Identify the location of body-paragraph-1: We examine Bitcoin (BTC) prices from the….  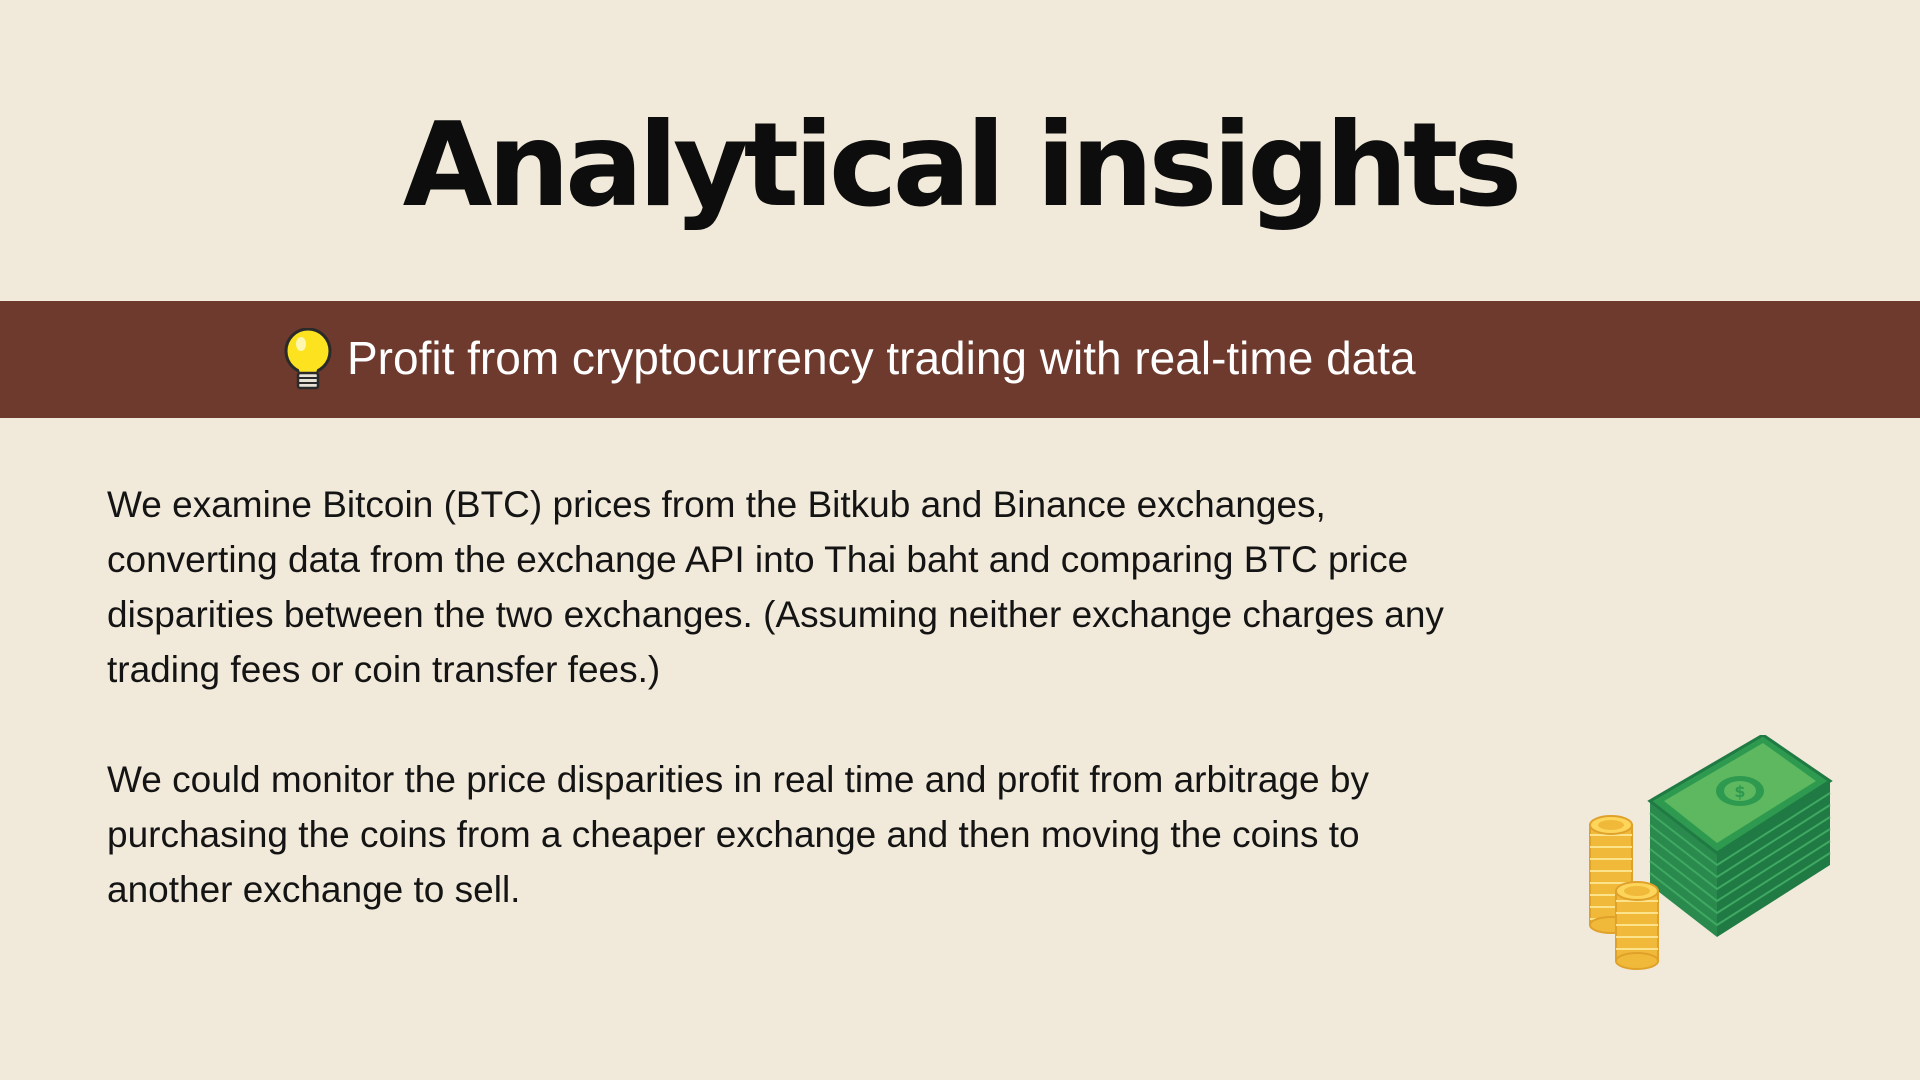
(775, 587).